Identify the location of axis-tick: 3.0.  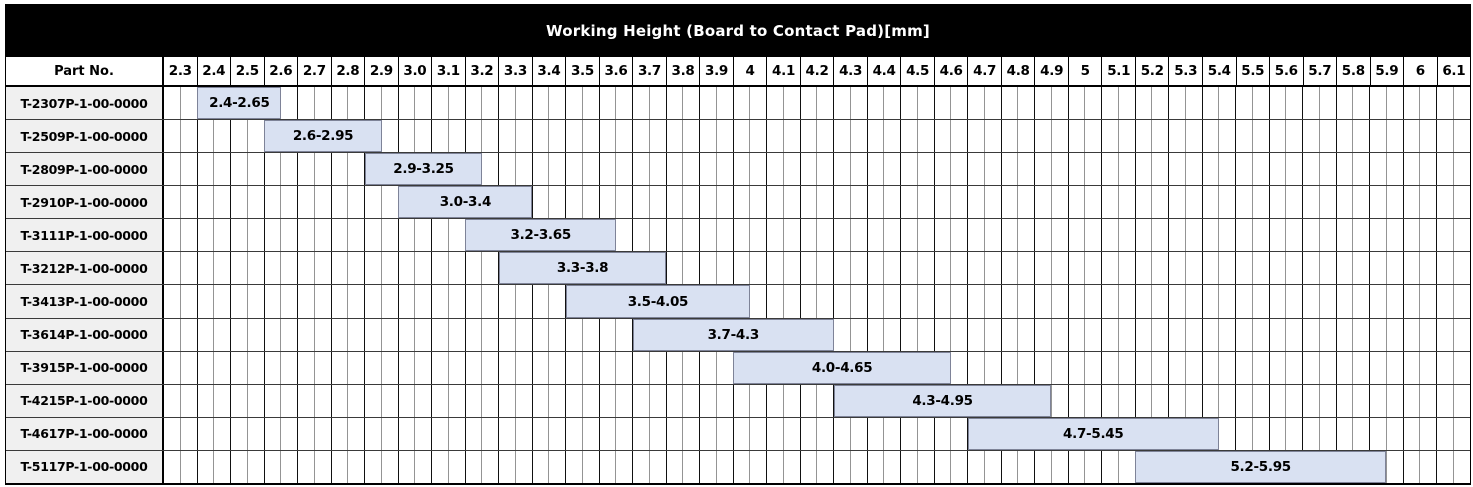
(414, 71).